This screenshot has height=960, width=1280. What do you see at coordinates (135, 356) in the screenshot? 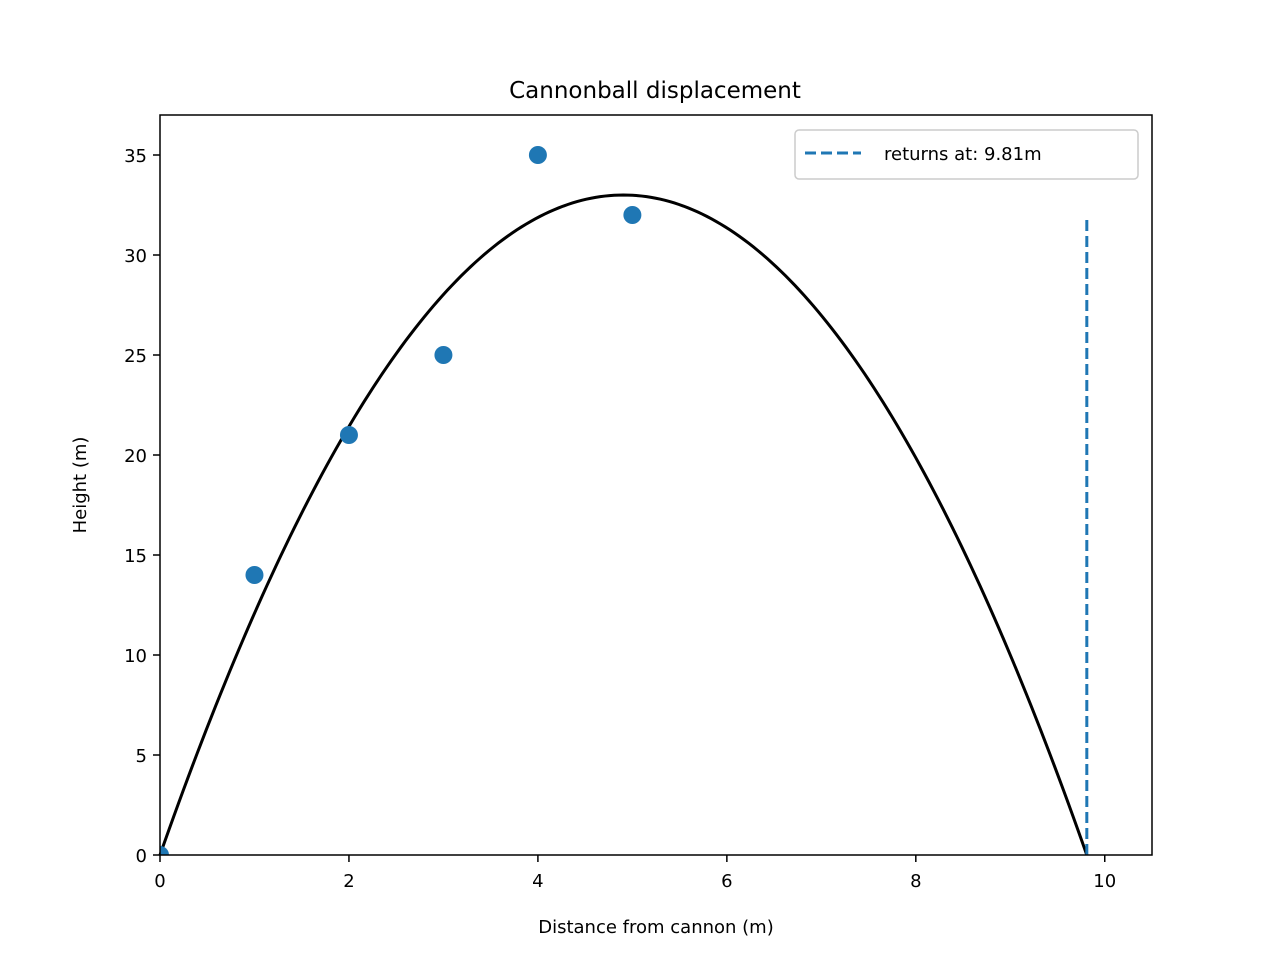
I see `y-tick-label: 25` at bounding box center [135, 356].